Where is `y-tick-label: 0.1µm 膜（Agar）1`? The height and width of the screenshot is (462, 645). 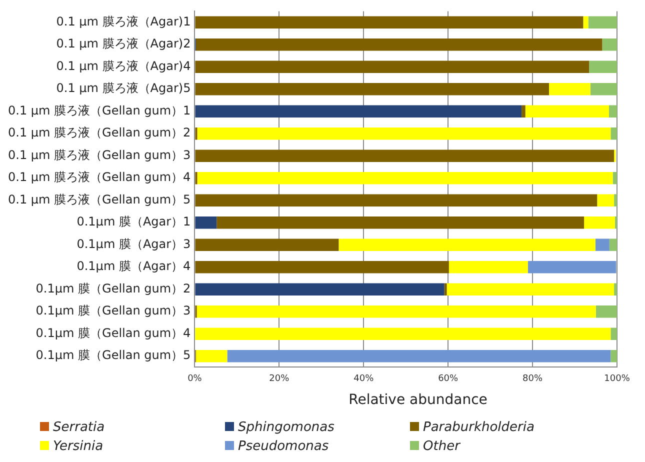 y-tick-label: 0.1µm 膜（Agar）1 is located at coordinates (133, 221).